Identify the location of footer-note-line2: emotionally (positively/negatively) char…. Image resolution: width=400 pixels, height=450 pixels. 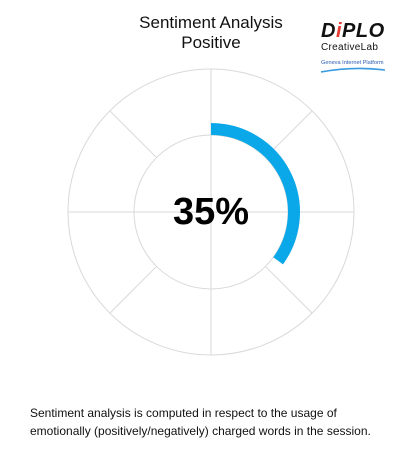
(200, 431).